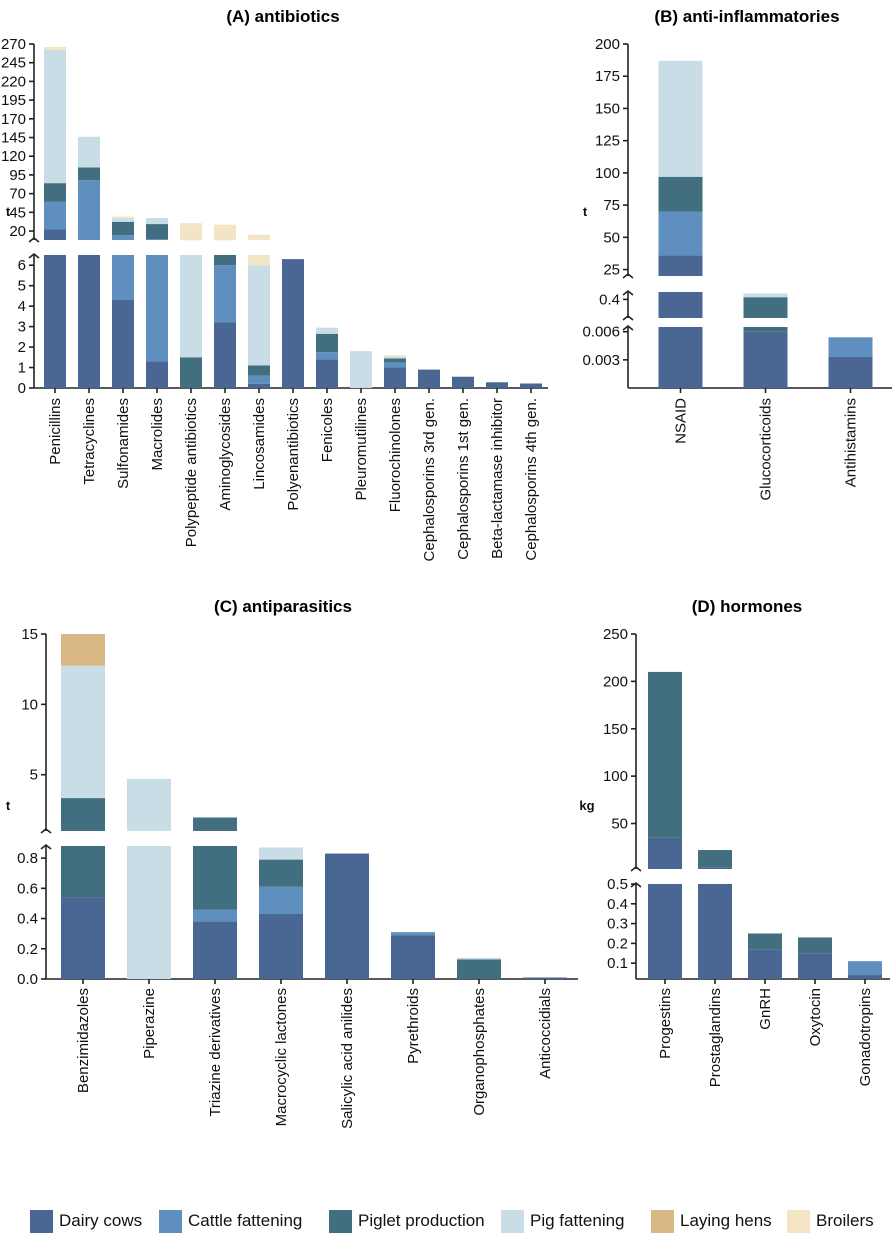 The image size is (892, 1235). Describe the element at coordinates (815, 945) in the screenshot. I see `bar-segment-oxytocin-piglet-production` at that location.